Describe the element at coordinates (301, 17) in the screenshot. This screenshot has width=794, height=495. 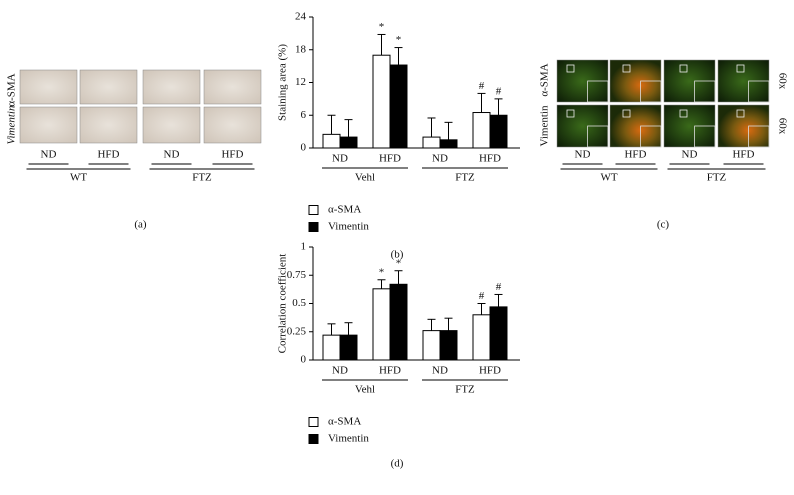
I see `y-tick-label: 24` at that location.